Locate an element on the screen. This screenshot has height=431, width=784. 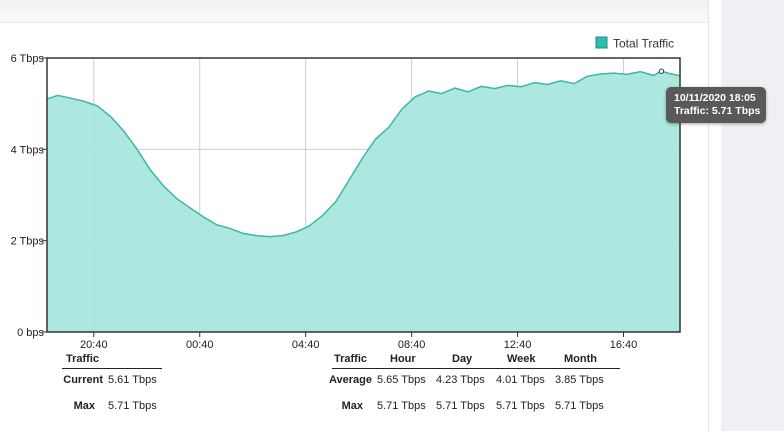
stats-value-average-week: 4.01 Tbps is located at coordinates (520, 380).